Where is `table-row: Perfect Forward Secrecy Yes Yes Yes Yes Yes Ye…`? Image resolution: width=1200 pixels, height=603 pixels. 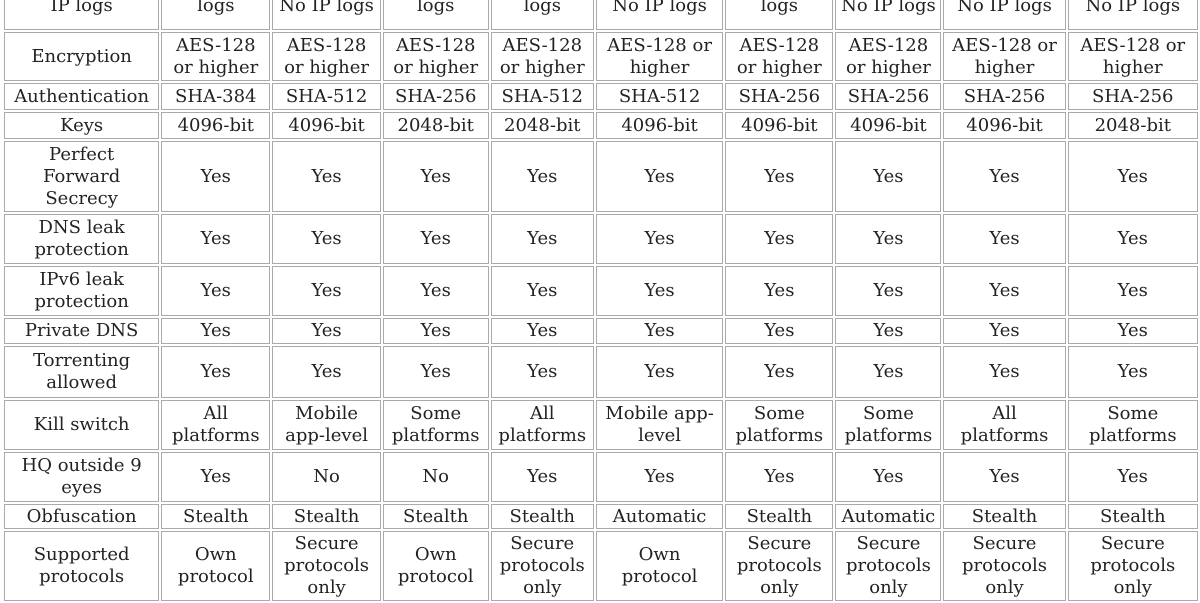
table-row: Perfect Forward Secrecy Yes Yes Yes Yes Yes Ye… is located at coordinates (601, 176).